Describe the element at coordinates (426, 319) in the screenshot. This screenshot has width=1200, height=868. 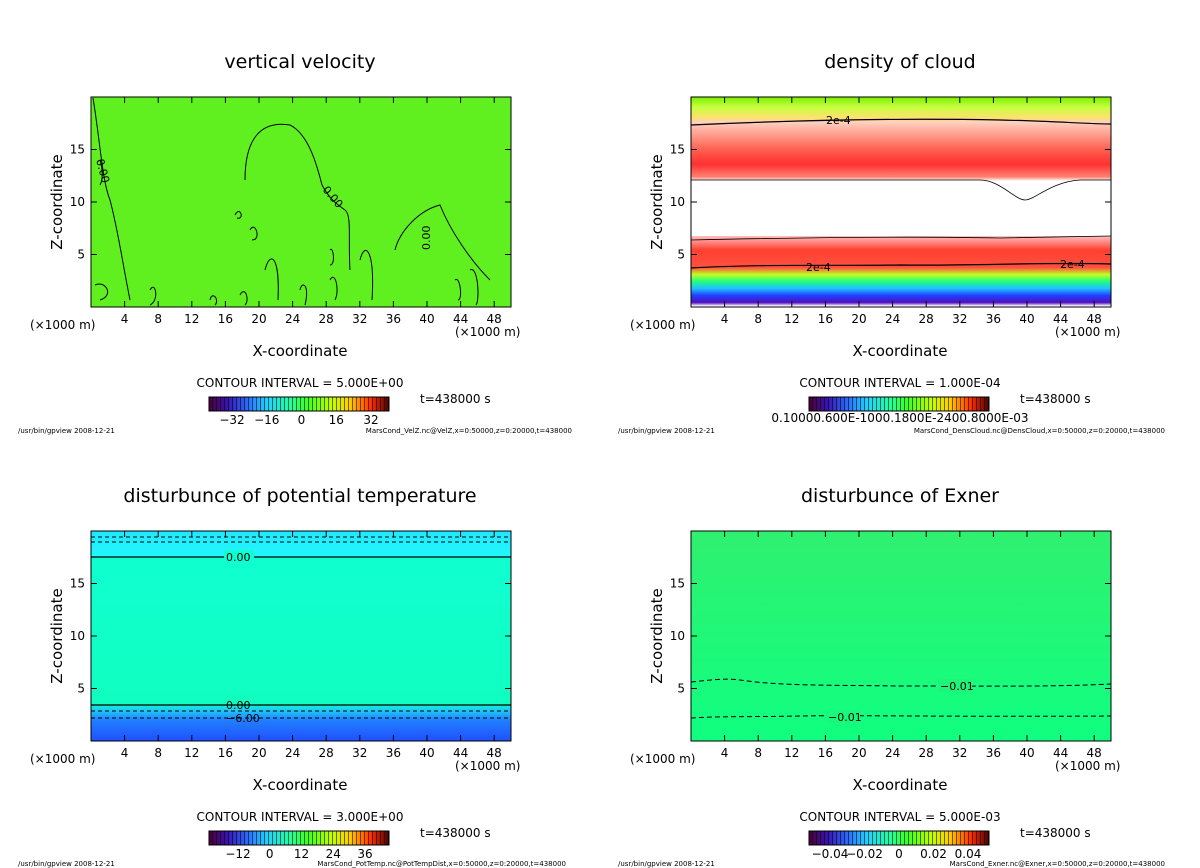
I see `x-tick-label: 40` at that location.